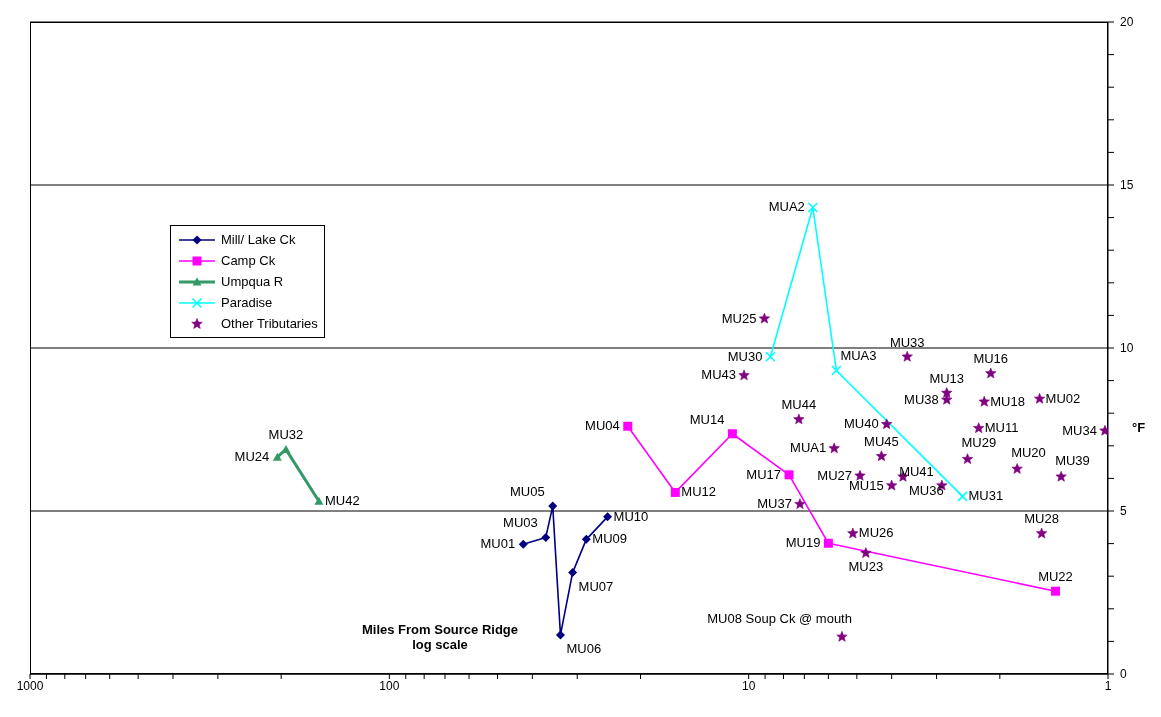 The height and width of the screenshot is (717, 1161). Describe the element at coordinates (739, 318) in the screenshot. I see `annotation: MU25` at that location.